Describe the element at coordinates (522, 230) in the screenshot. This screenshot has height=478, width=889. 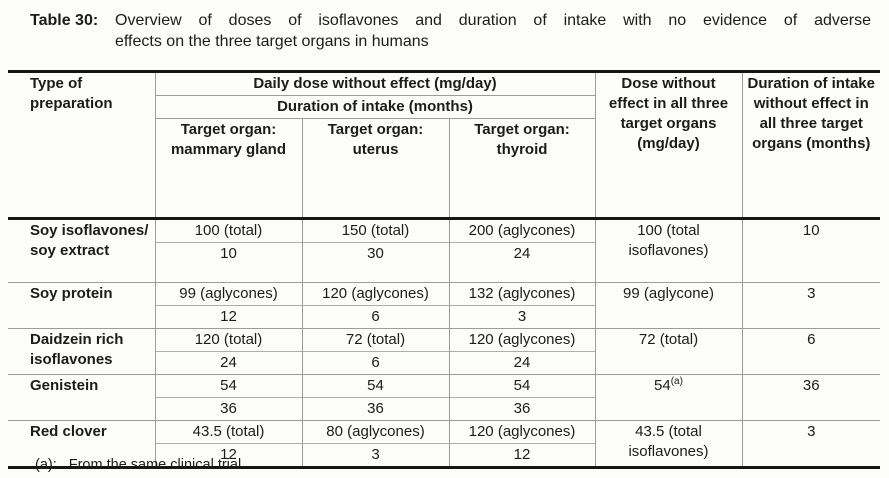
I see `cell-thyroid-dose: 200 (aglycones)` at that location.